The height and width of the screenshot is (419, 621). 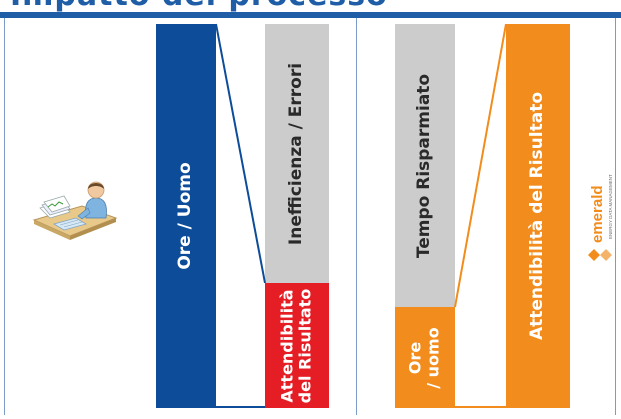 What do you see at coordinates (356, 216) in the screenshot?
I see `panel-divider` at bounding box center [356, 216].